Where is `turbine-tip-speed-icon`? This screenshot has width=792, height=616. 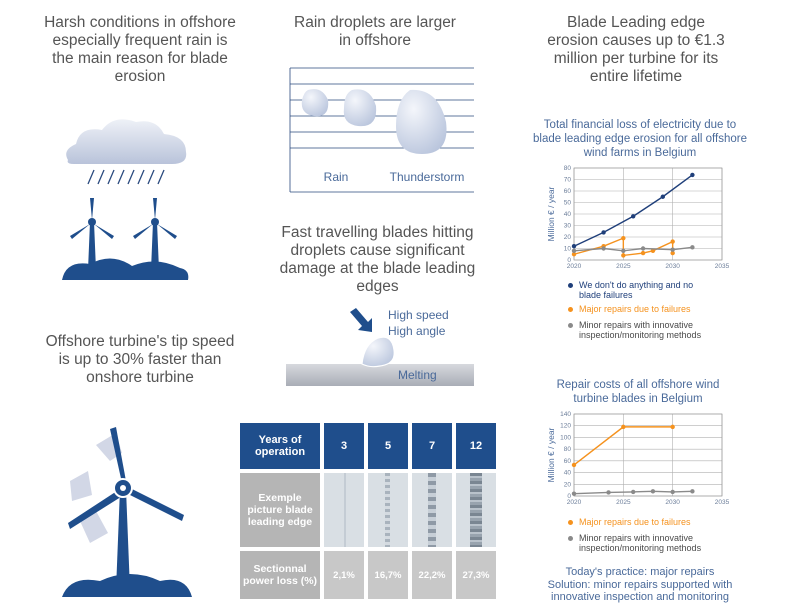
turbine-tip-speed-icon is located at coordinates (127, 512).